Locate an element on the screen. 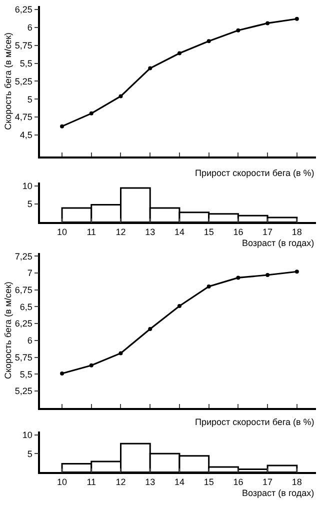  y-tick-label: 4,75 is located at coordinates (23, 117).